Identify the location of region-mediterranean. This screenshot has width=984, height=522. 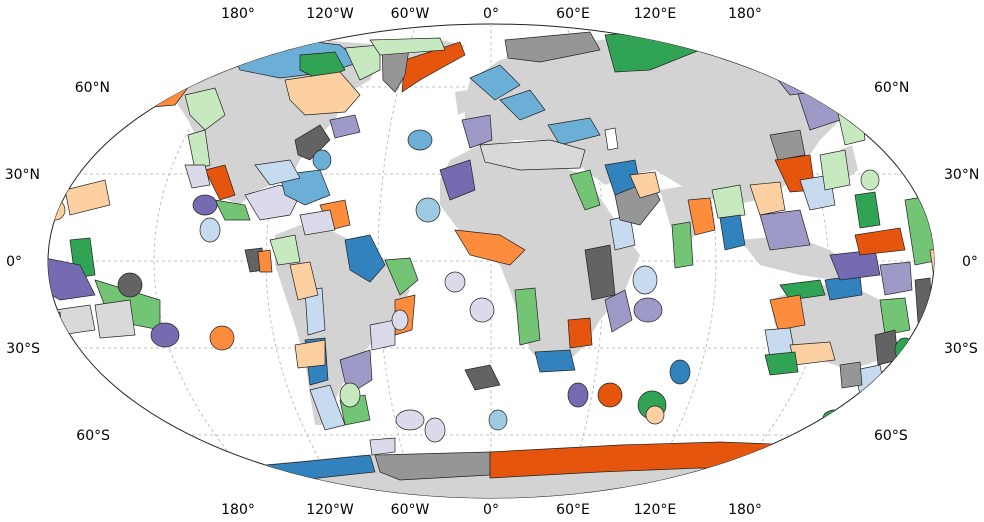
(532, 155).